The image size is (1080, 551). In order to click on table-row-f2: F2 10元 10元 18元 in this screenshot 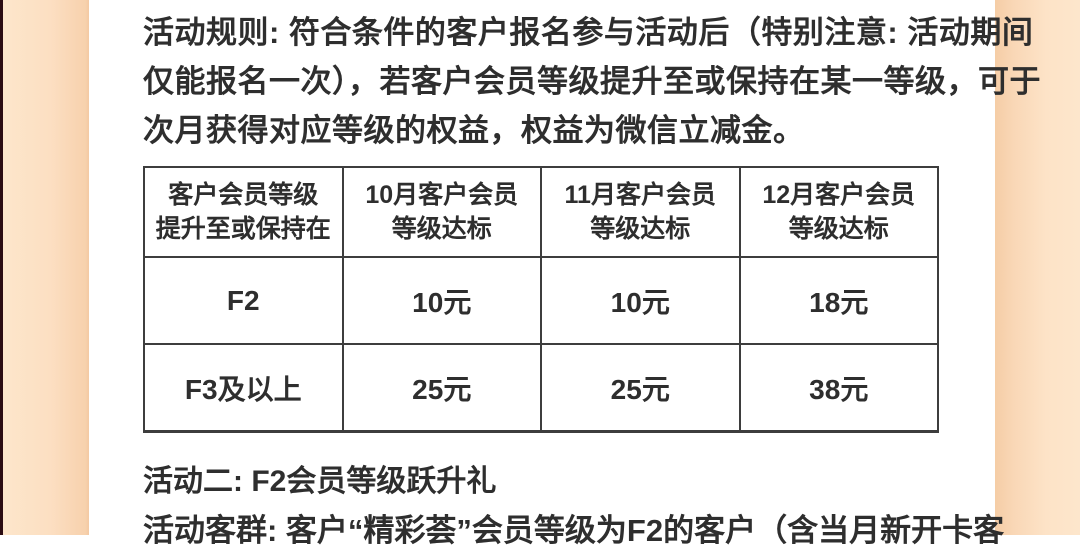, I will do `click(541, 300)`.